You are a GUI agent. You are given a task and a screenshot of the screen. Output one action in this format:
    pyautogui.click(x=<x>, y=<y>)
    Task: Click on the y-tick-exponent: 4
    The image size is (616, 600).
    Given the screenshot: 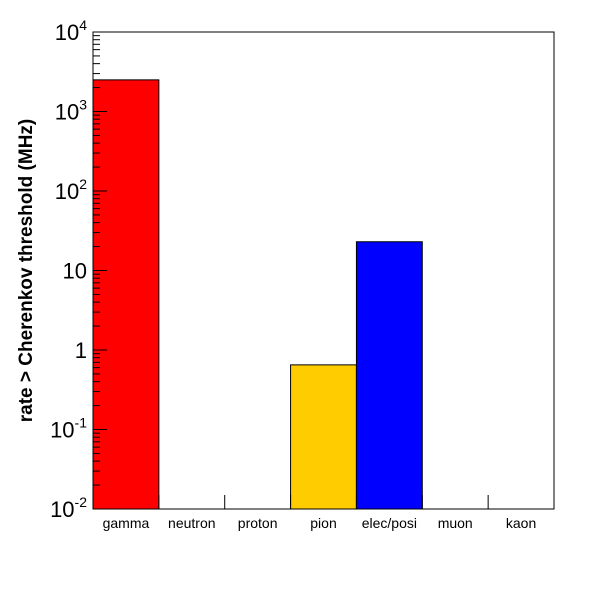 What is the action you would take?
    pyautogui.click(x=83, y=25)
    